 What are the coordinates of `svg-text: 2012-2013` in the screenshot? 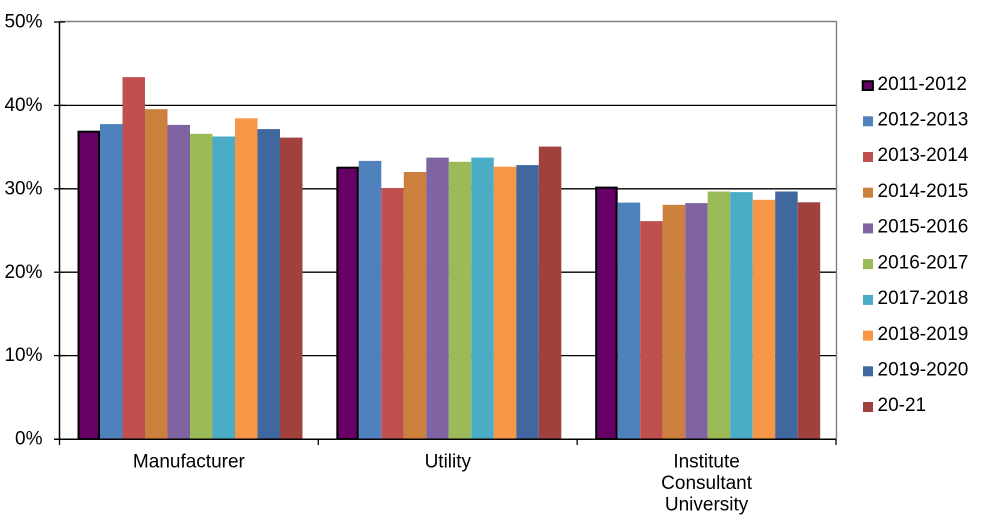 It's located at (923, 120).